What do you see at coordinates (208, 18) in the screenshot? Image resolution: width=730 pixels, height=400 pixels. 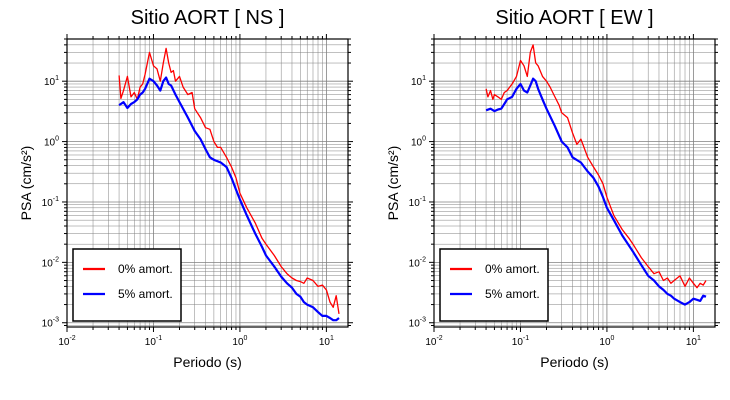 I see `chart-title: Sitio AORT [ NS ]` at bounding box center [208, 18].